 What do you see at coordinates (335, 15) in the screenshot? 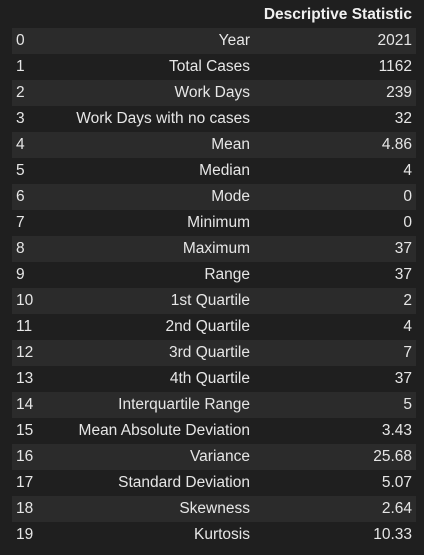
I see `descriptive-statistic-column-header: Descriptive Statistic` at bounding box center [335, 15].